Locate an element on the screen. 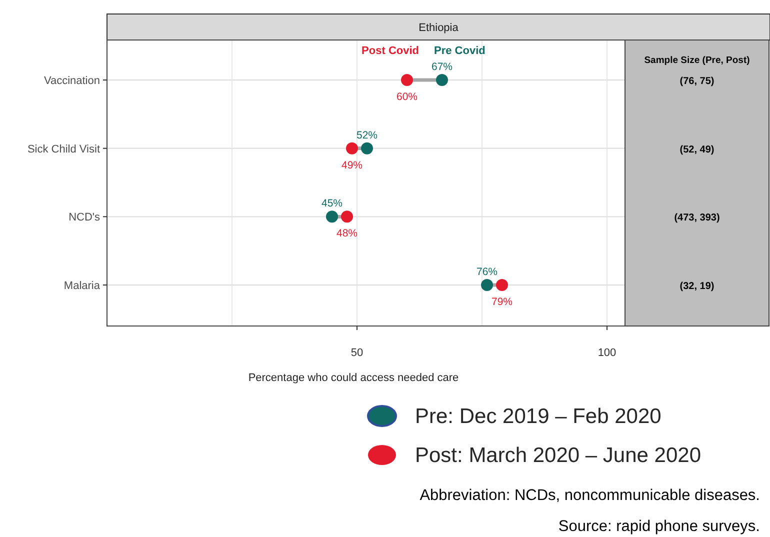  data-label: 48% is located at coordinates (347, 234).